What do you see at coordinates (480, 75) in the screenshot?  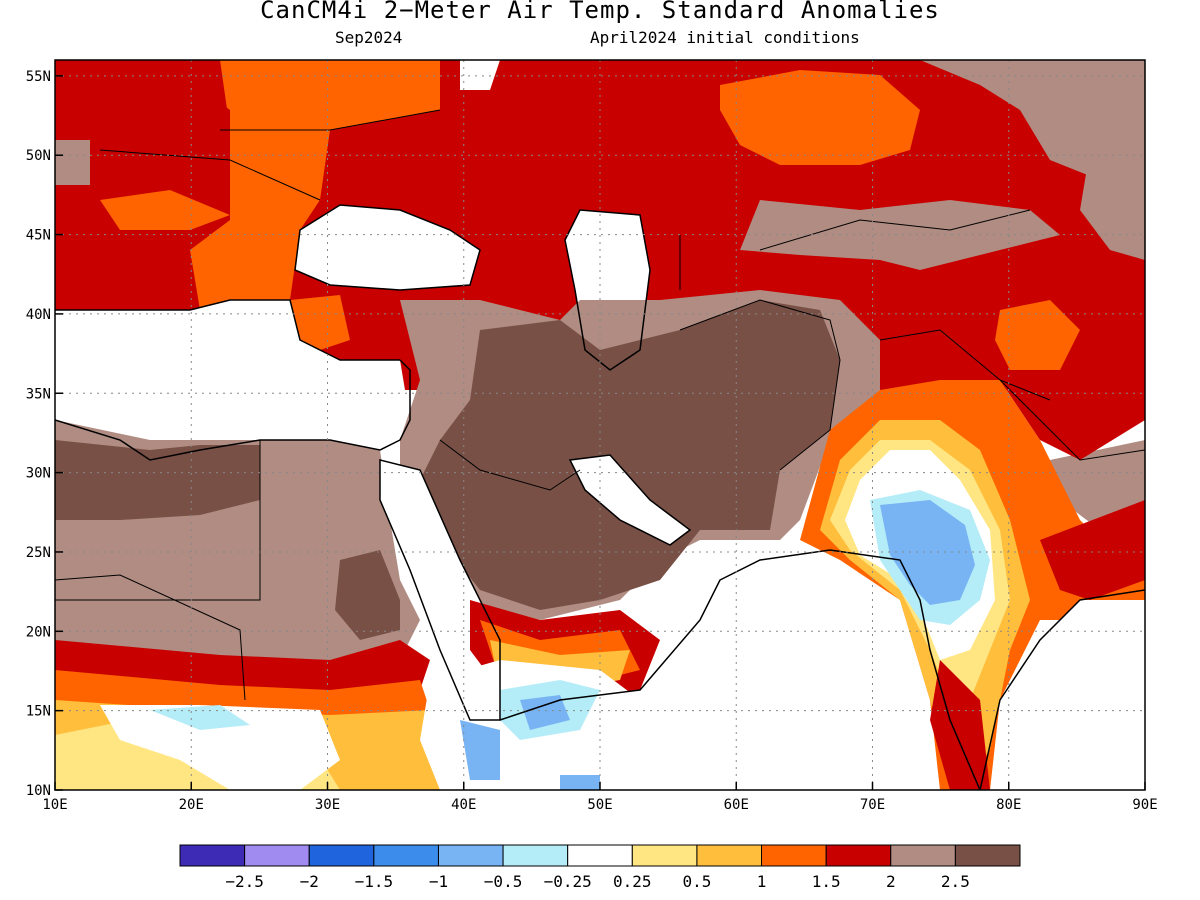 I see `white-patch-baltic` at bounding box center [480, 75].